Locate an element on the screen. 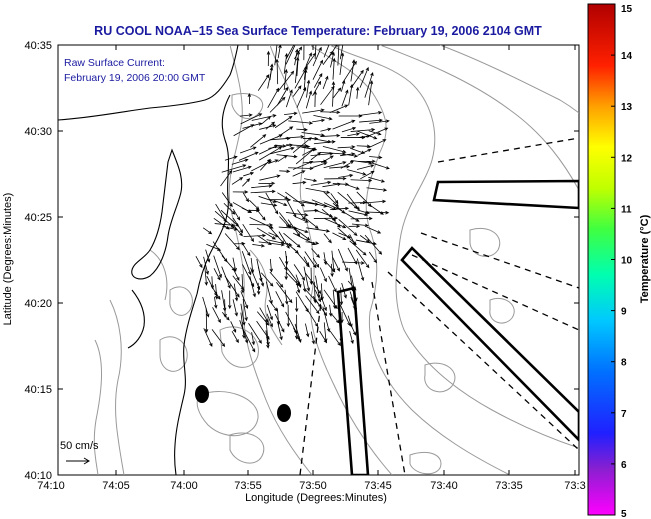  y-tick-labels: 40:35 40:30 40:25 40:20 40:15 40:10 is located at coordinates (38, 261).